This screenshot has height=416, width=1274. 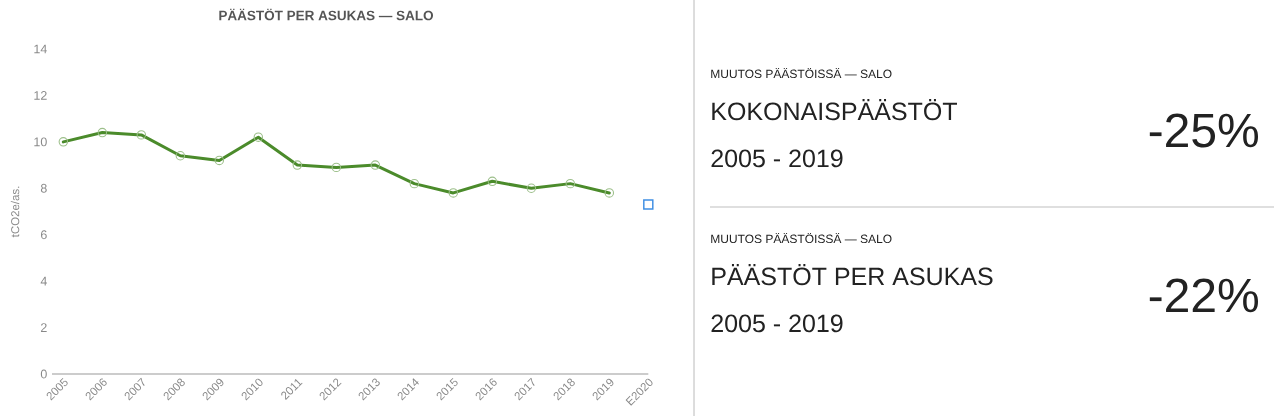 What do you see at coordinates (40, 142) in the screenshot?
I see `y-tick-label: 10` at bounding box center [40, 142].